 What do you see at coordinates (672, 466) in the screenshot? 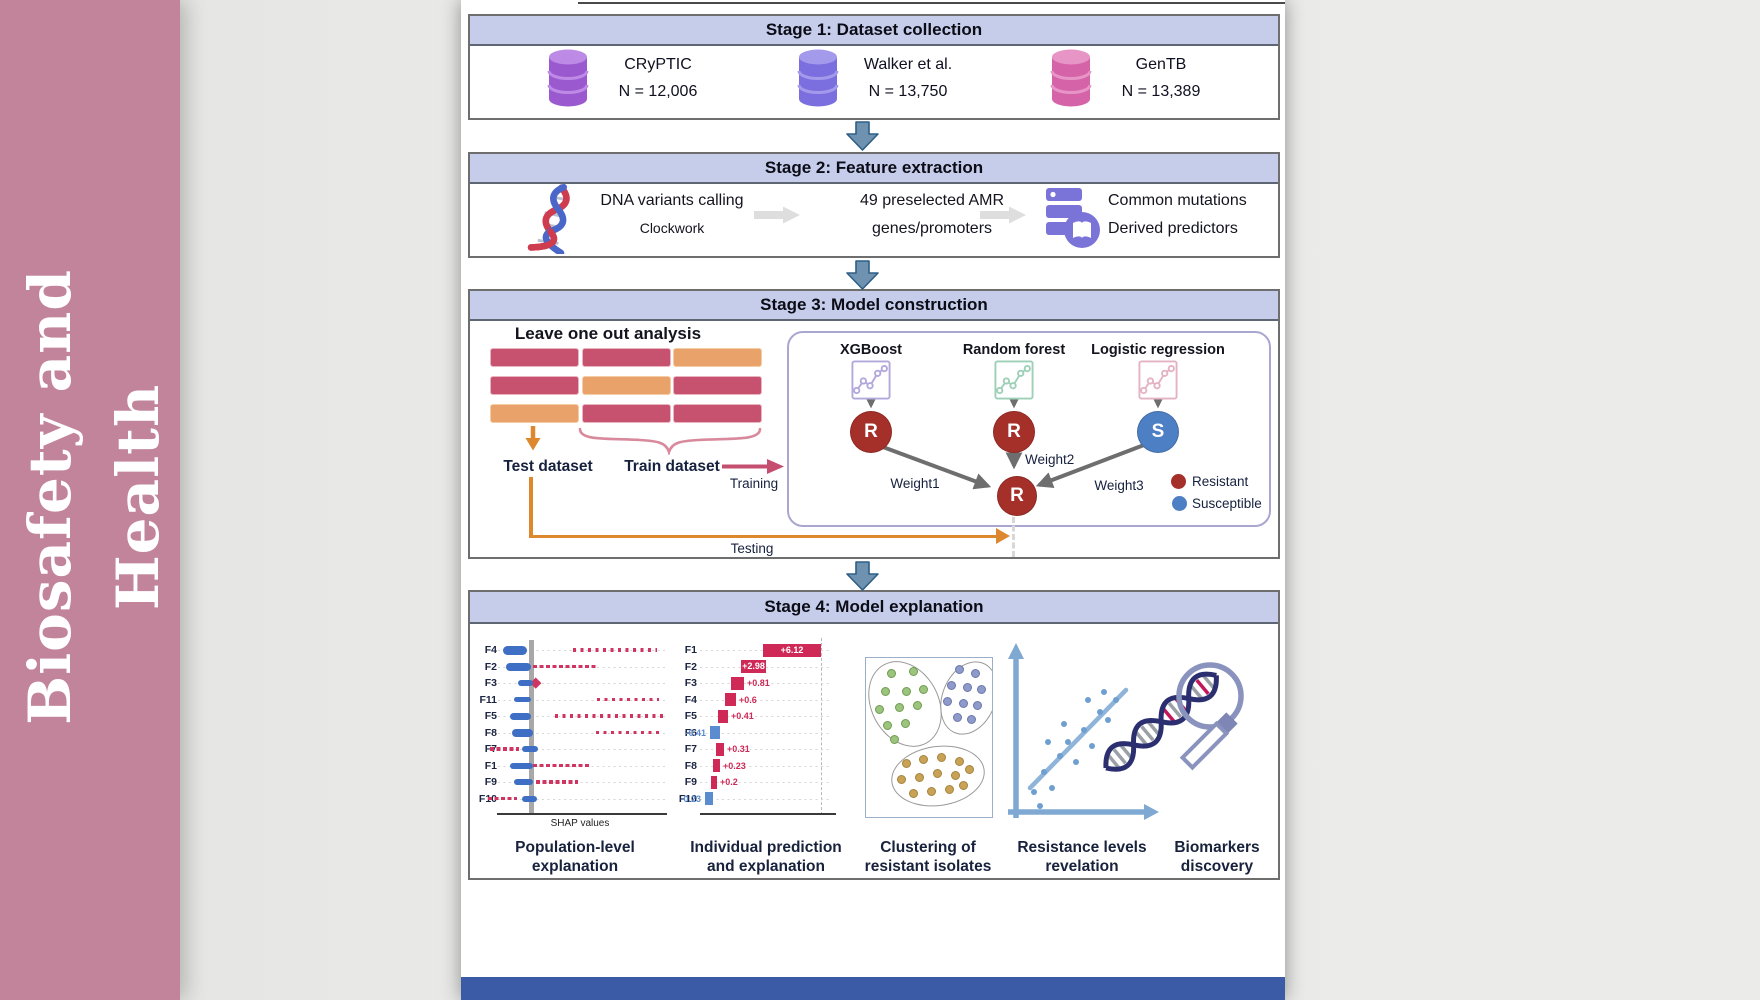
I see `train-dataset-label: Train dataset` at bounding box center [672, 466].